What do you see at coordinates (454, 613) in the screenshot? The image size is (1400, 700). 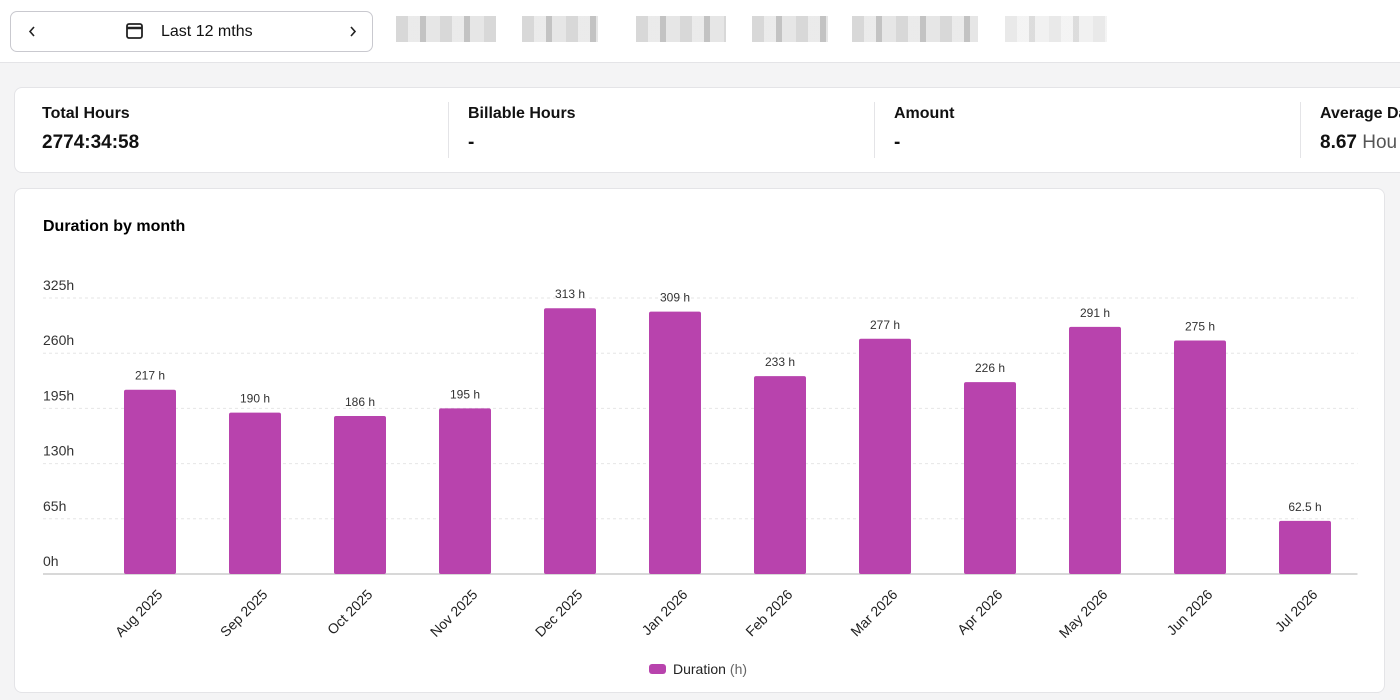 I see `x-tick-label: Nov 2025` at bounding box center [454, 613].